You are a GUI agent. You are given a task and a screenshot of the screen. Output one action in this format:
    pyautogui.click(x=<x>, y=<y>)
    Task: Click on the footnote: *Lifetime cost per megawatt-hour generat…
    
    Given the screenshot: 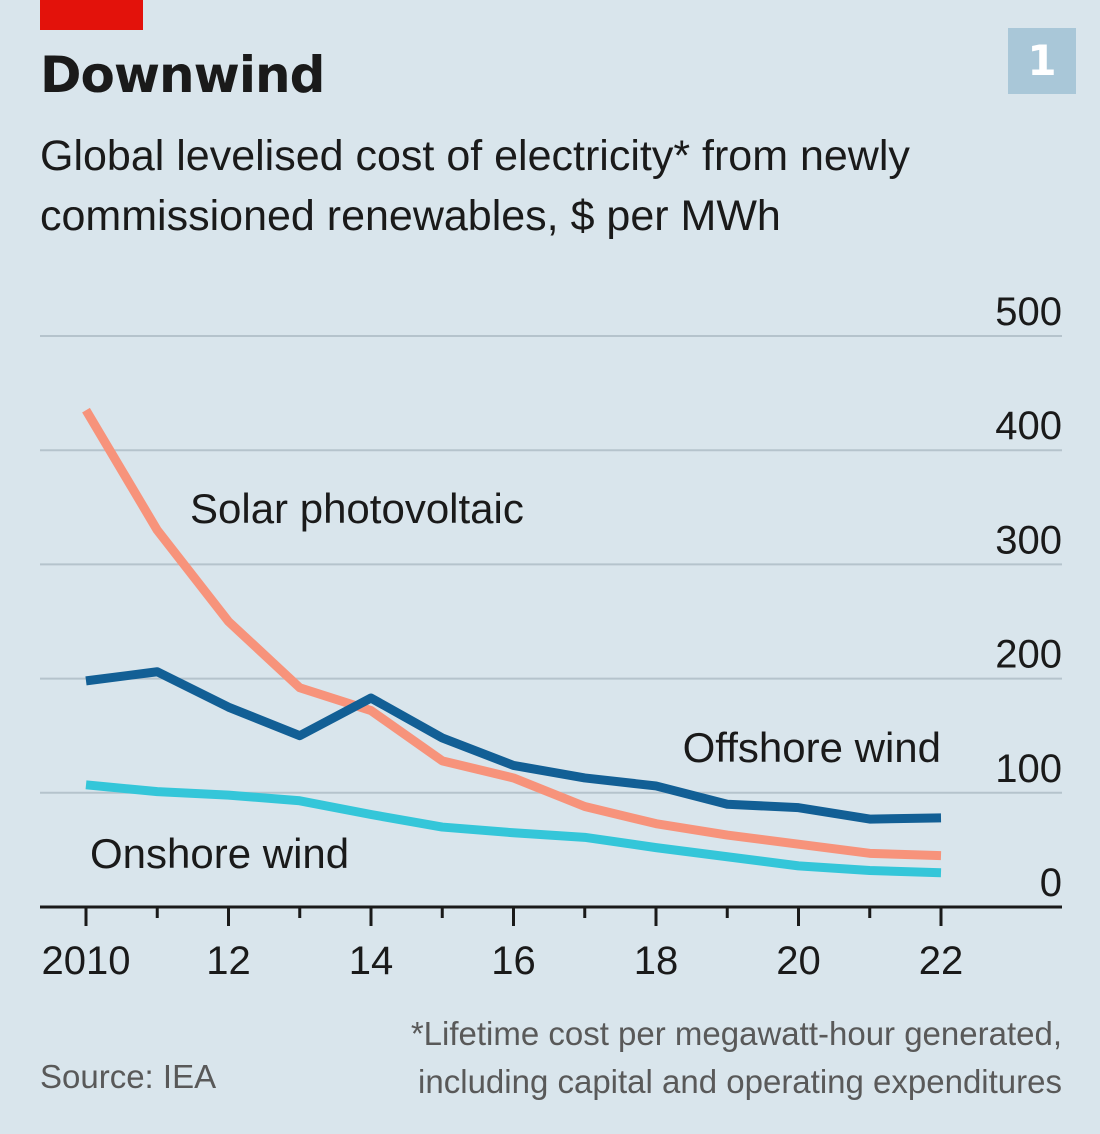 What is the action you would take?
    pyautogui.click(x=736, y=1057)
    